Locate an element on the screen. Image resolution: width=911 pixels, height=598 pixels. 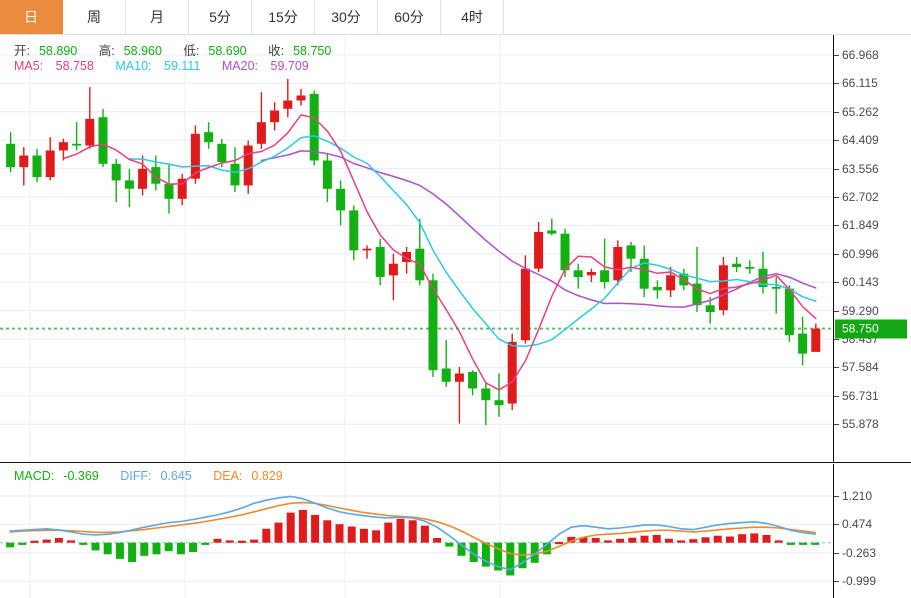
tab-label: 周 is located at coordinates (94, 17).